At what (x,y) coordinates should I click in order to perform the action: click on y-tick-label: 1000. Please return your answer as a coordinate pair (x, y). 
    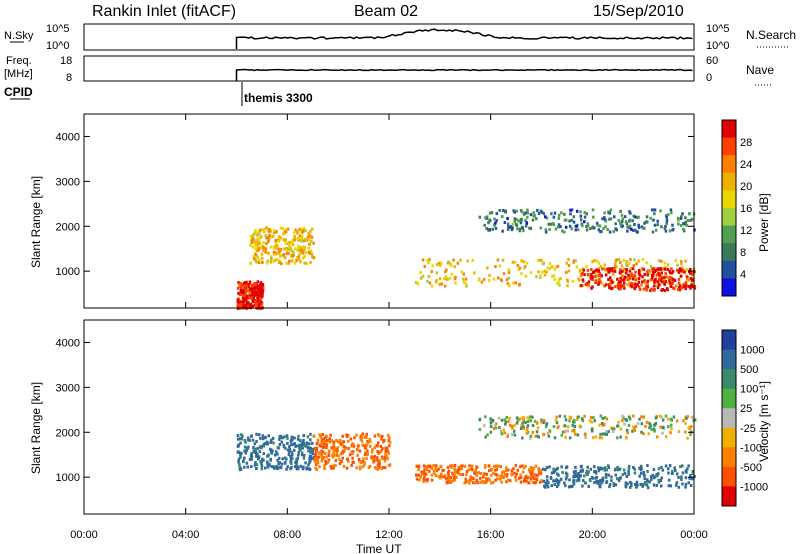
    Looking at the image, I should click on (68, 478).